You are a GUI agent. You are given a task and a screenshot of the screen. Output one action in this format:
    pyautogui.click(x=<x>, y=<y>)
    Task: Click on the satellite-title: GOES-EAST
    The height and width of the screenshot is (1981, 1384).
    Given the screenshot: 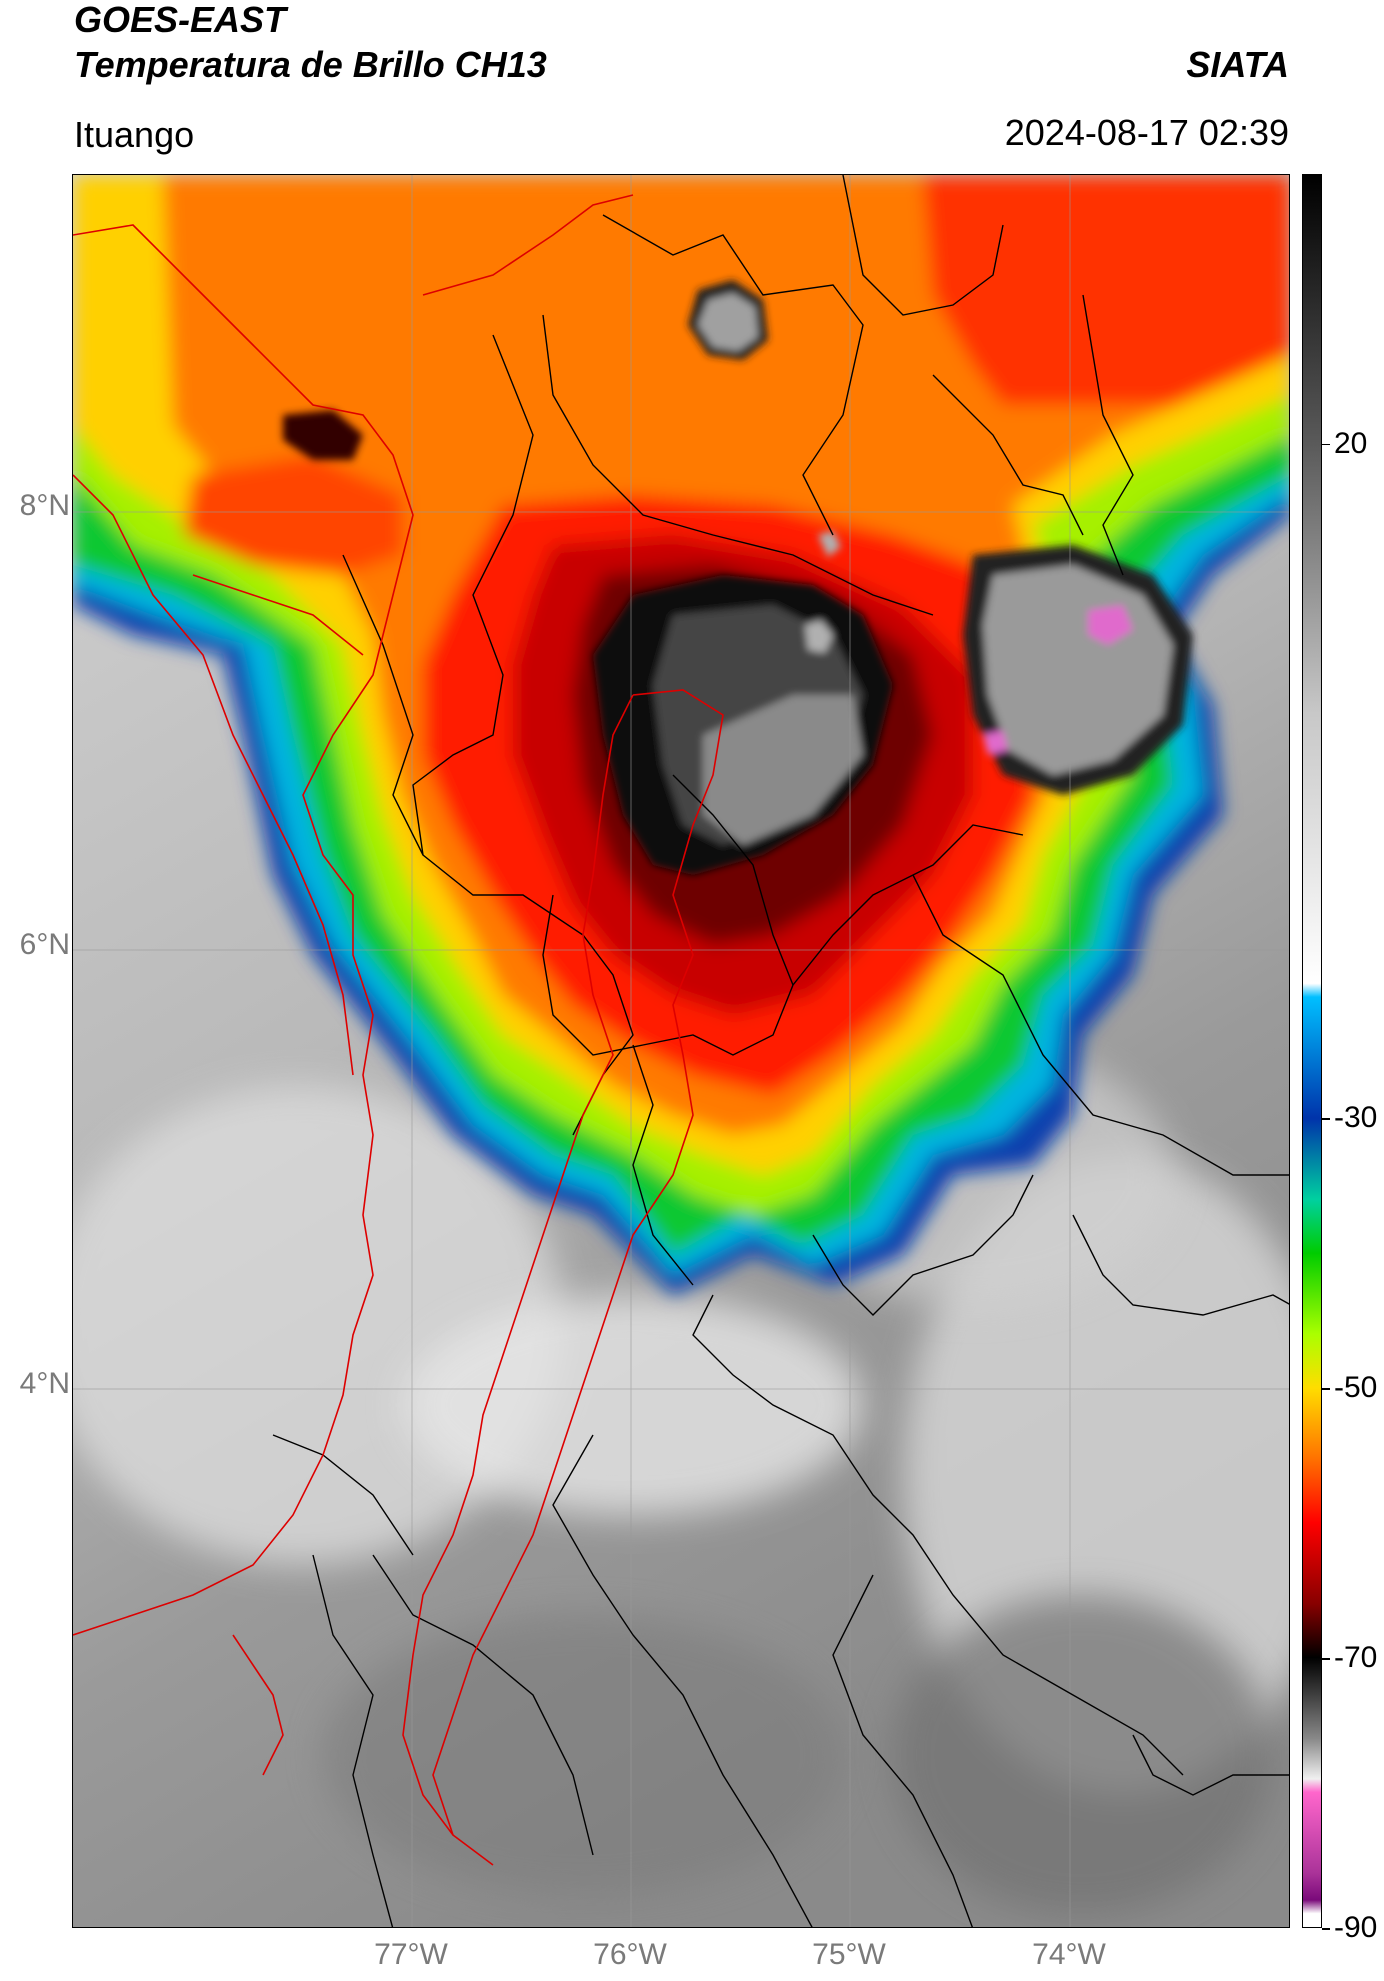 What is the action you would take?
    pyautogui.click(x=180, y=20)
    